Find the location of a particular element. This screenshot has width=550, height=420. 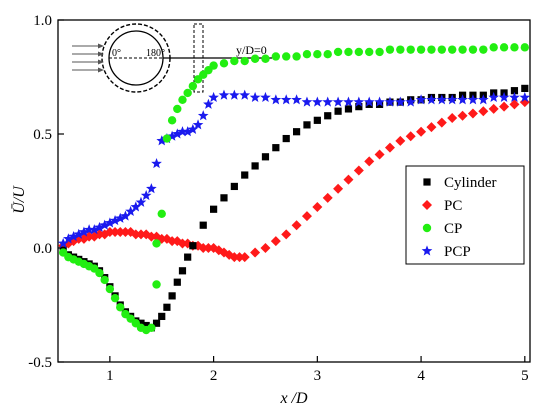

x-tick-label: 3 is located at coordinates (318, 376).